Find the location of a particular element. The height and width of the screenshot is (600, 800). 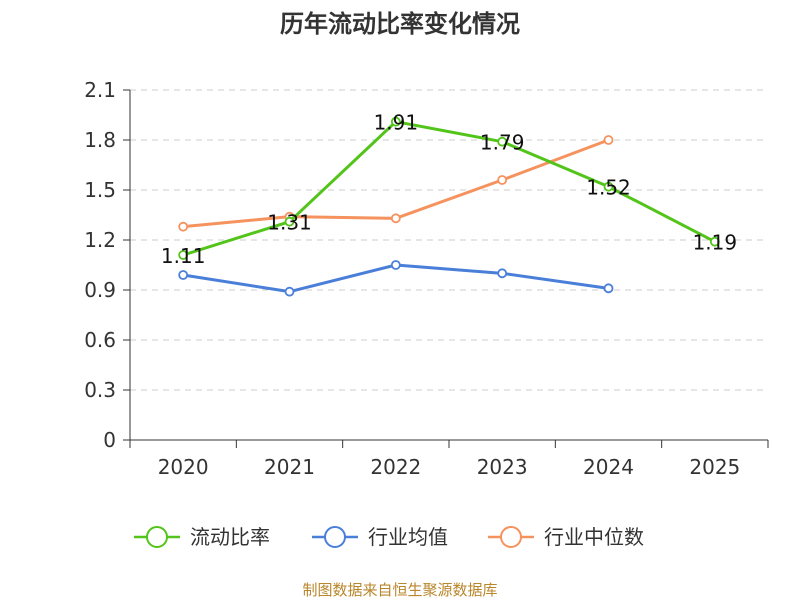

data-label: 1.11 is located at coordinates (183, 256).